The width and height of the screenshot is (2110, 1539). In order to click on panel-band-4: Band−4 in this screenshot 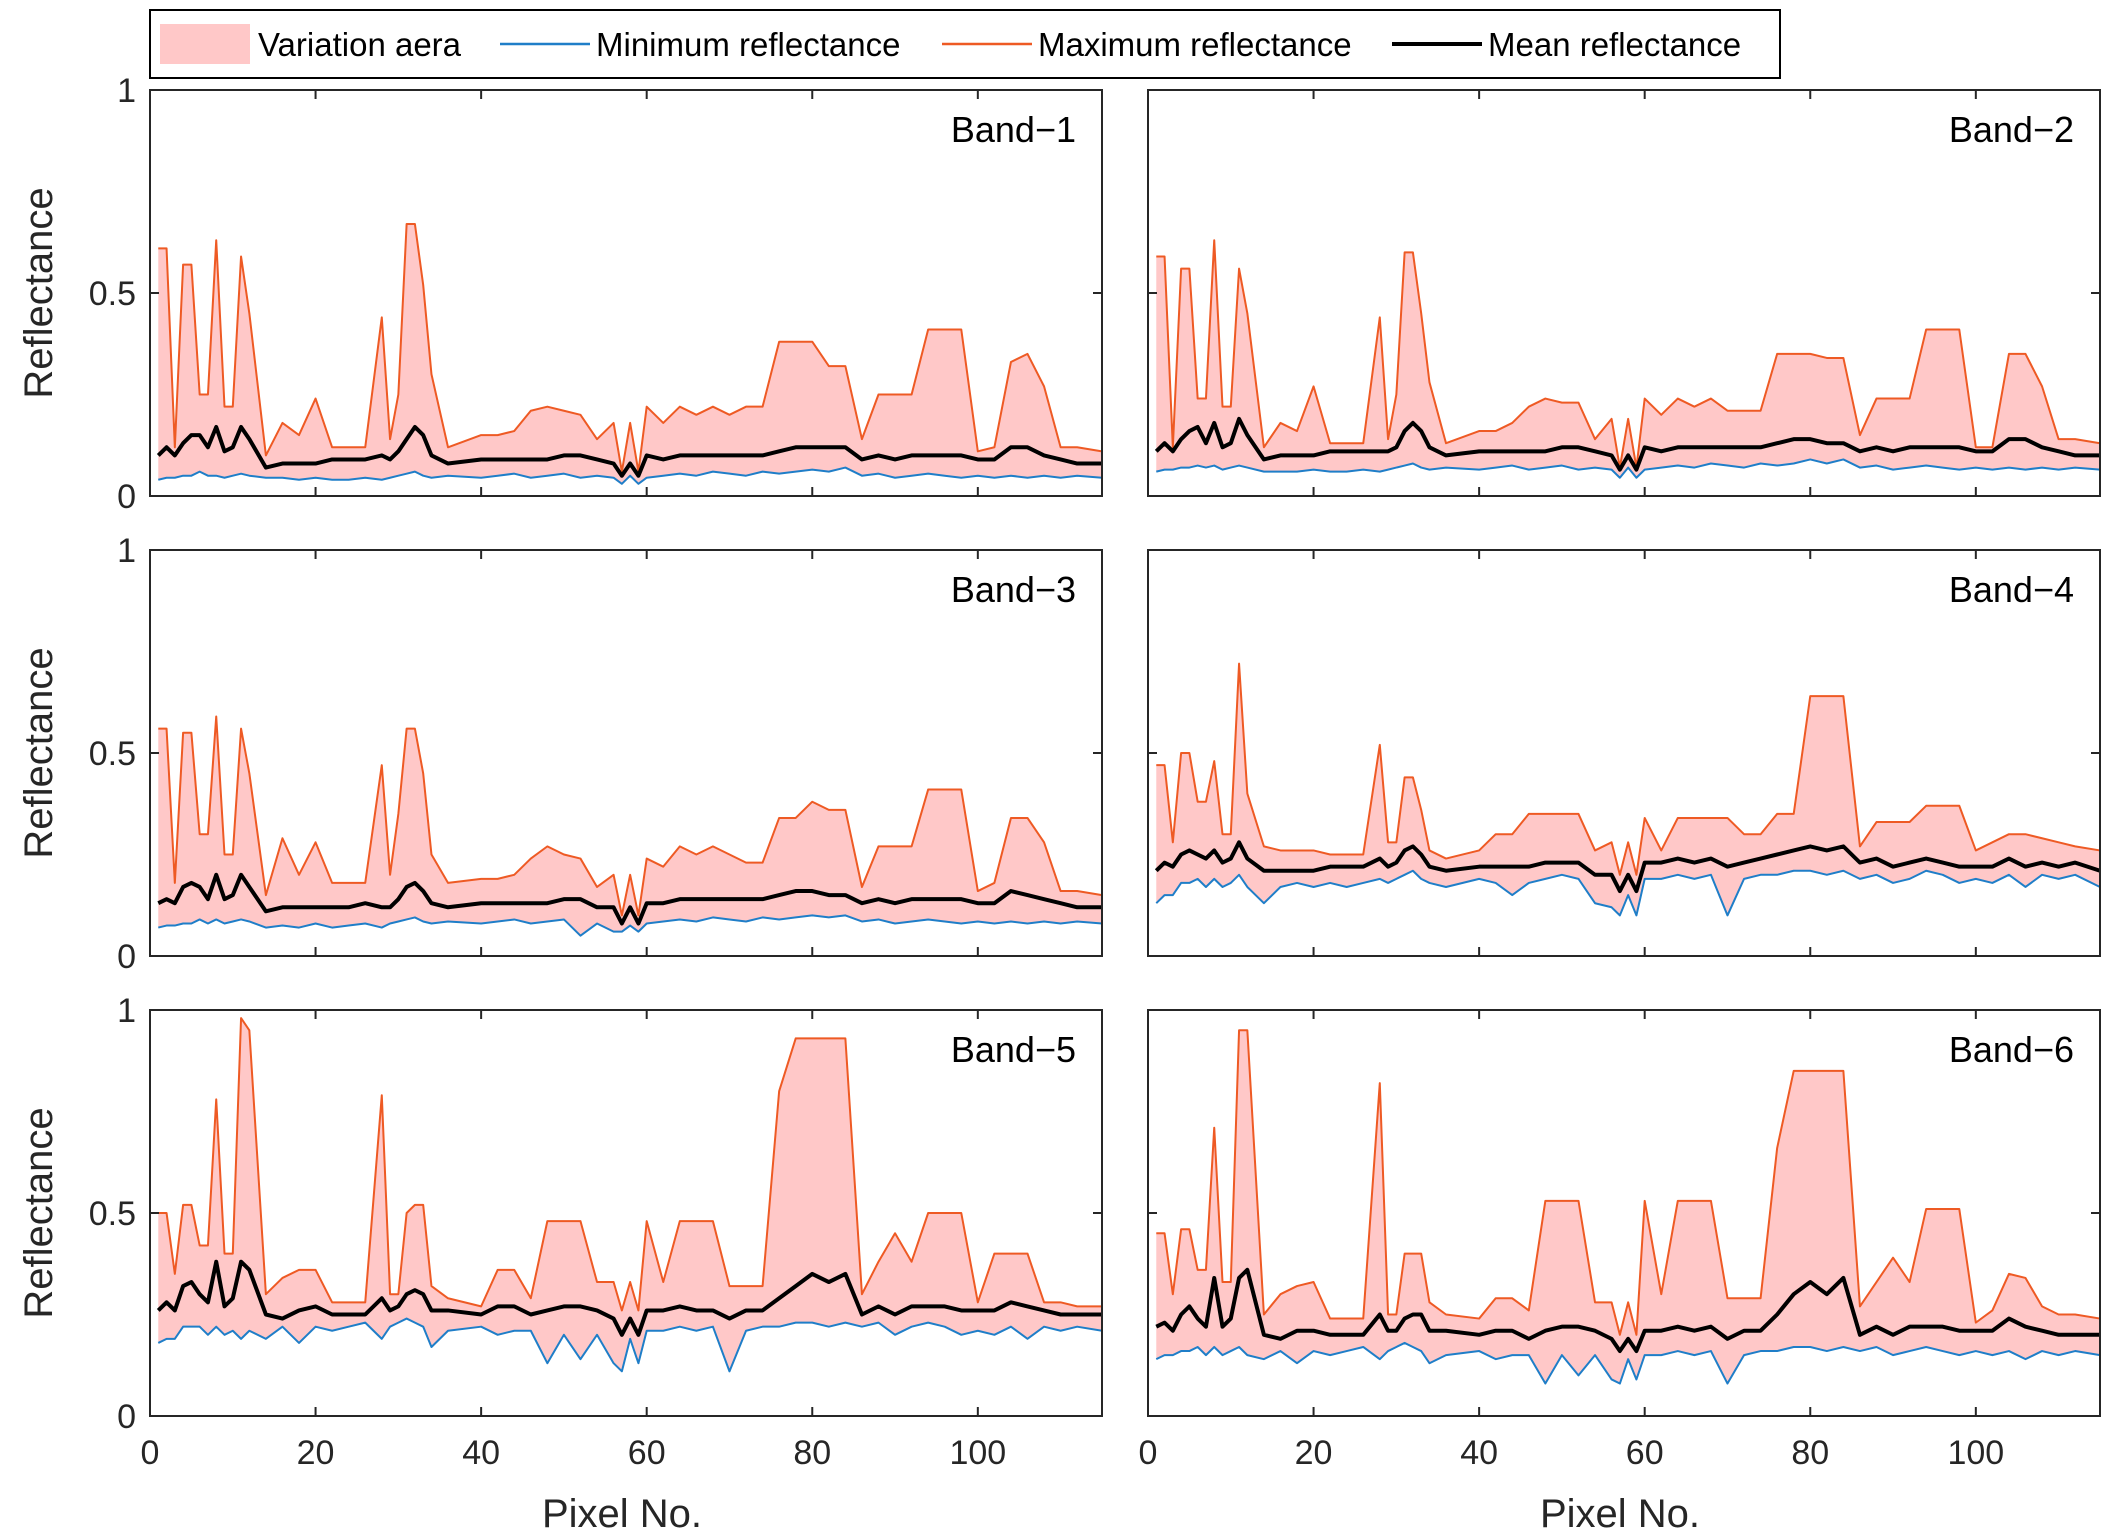, I will do `click(1624, 753)`.